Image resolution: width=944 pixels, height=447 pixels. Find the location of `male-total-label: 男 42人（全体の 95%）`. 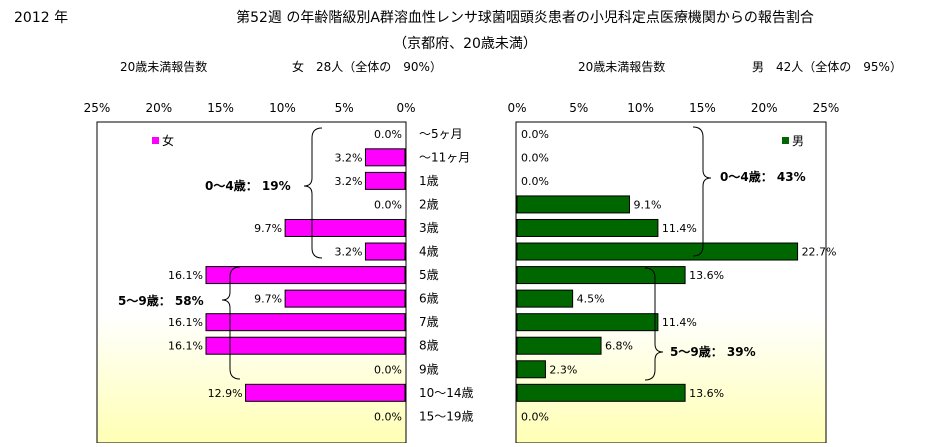

male-total-label: 男 42人（全体の 95%） is located at coordinates (827, 66).